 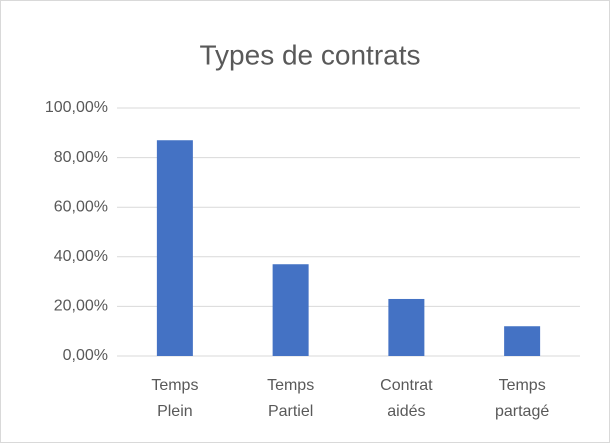 What do you see at coordinates (522, 398) in the screenshot?
I see `x-tick-label: Temps partagé` at bounding box center [522, 398].